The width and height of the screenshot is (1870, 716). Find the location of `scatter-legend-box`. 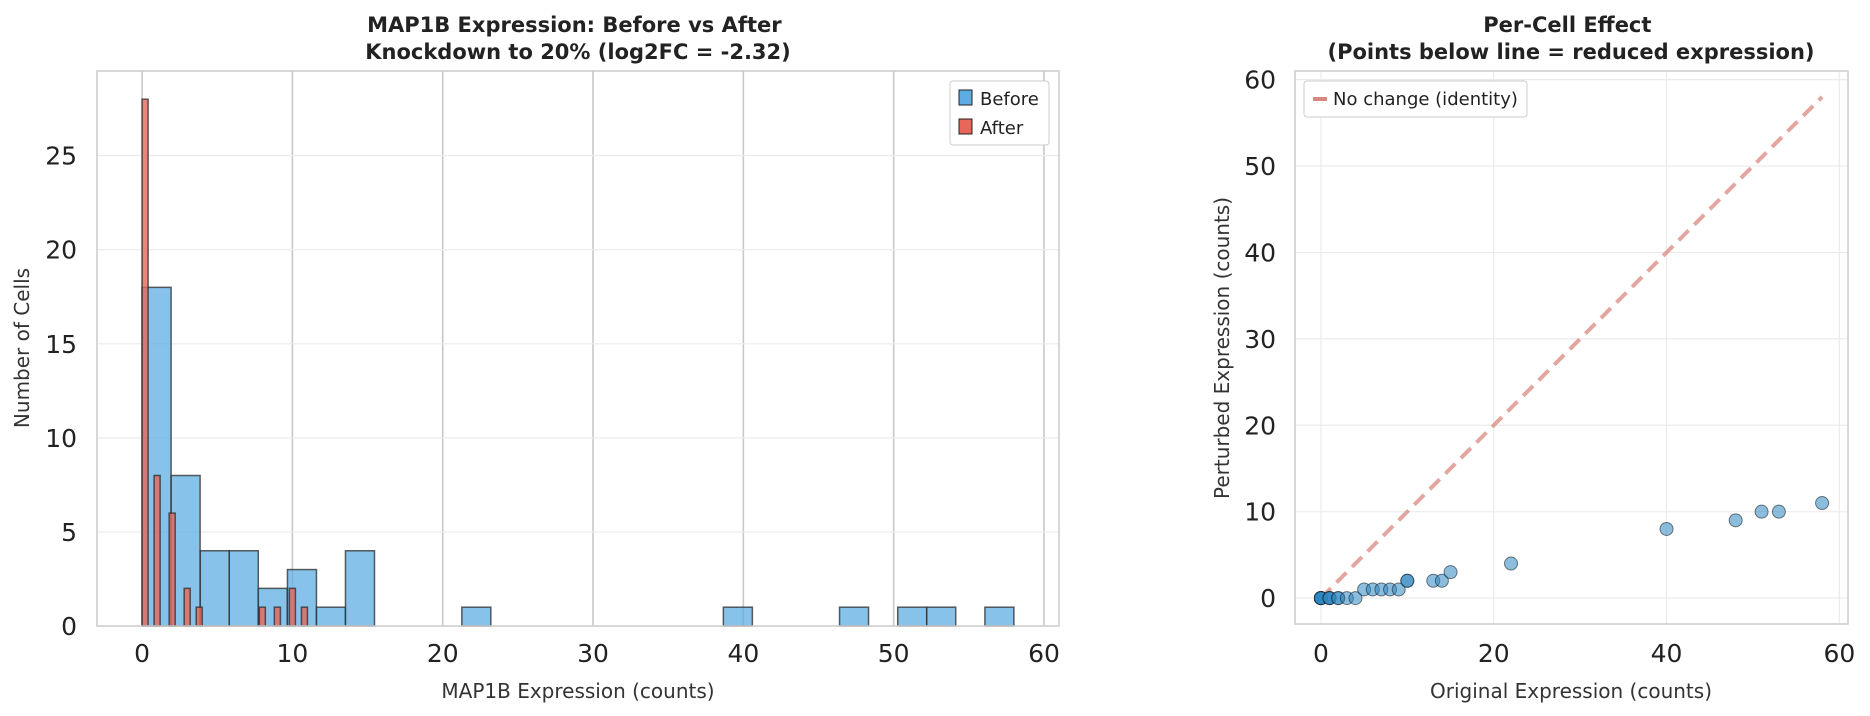

scatter-legend-box is located at coordinates (1415, 99).